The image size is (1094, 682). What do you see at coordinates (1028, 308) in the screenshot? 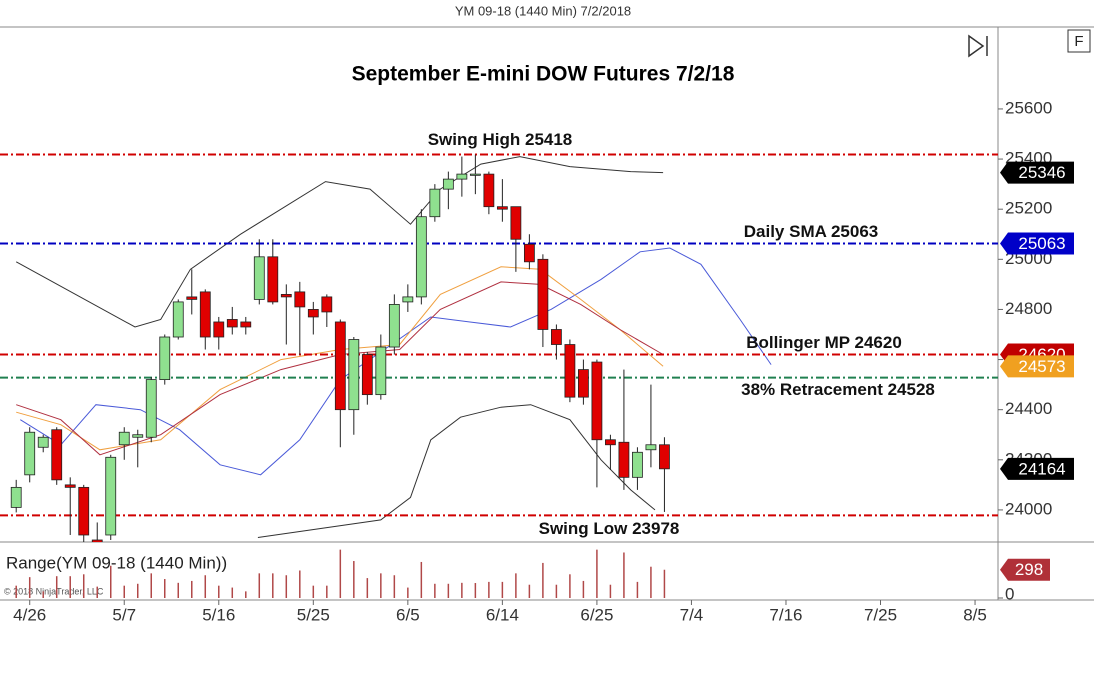
I see `y-tick-label: 24800` at bounding box center [1028, 308].